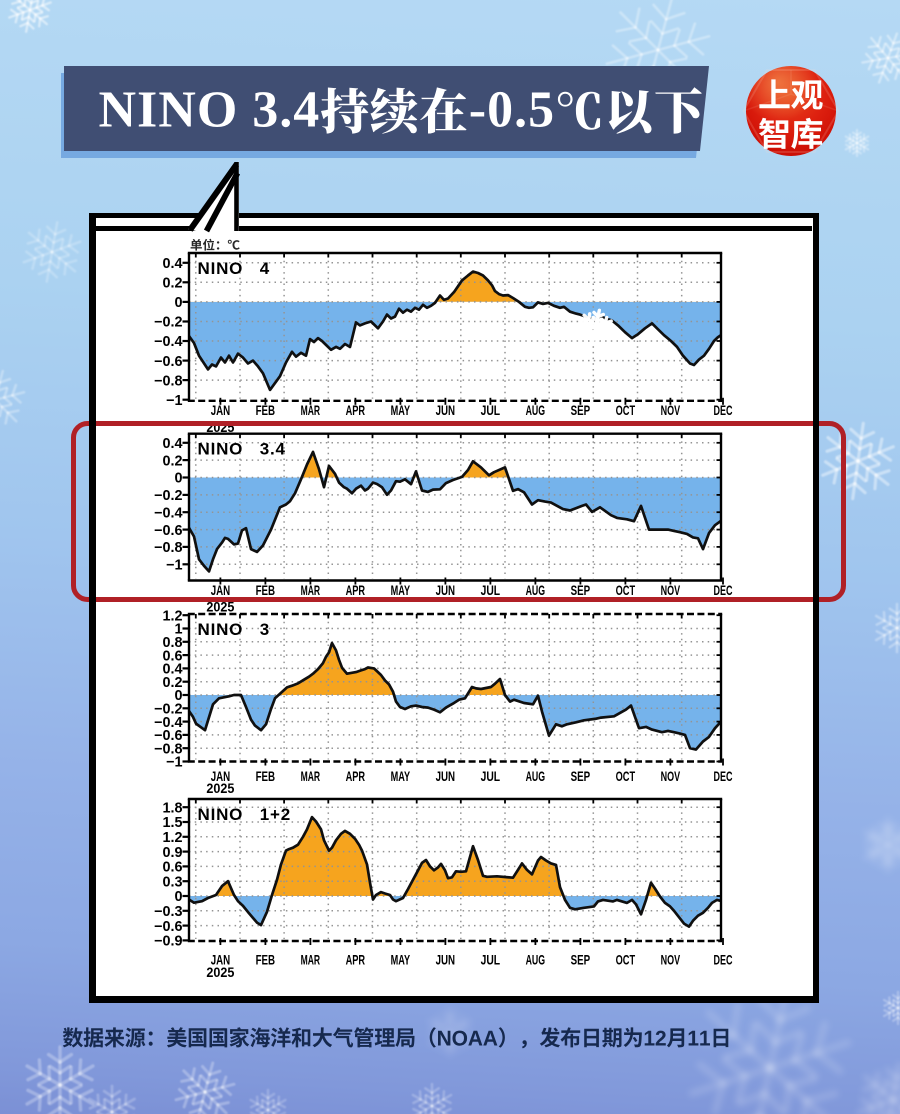  I want to click on svg-text: 0.8, so click(172, 643).